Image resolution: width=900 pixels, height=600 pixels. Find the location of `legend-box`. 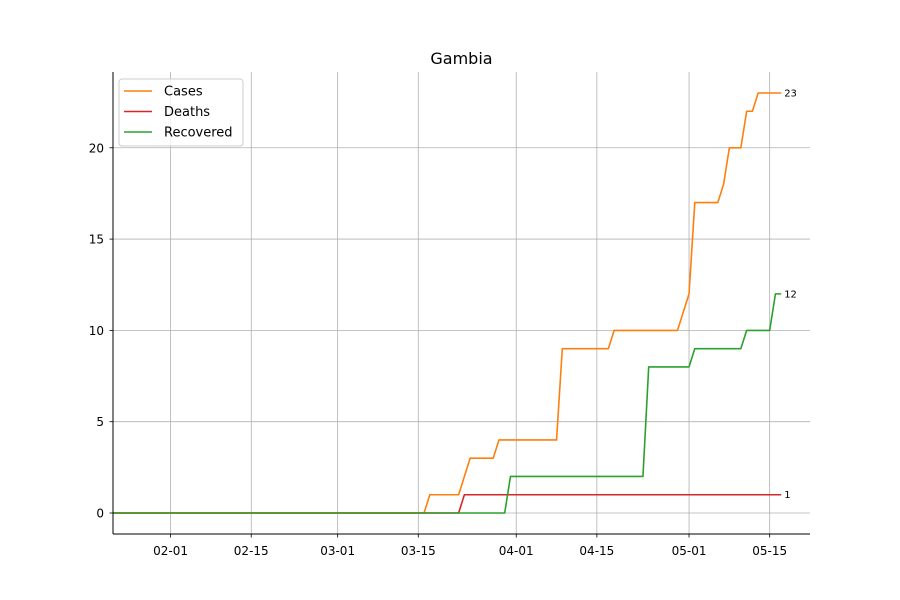

legend-box is located at coordinates (181, 112).